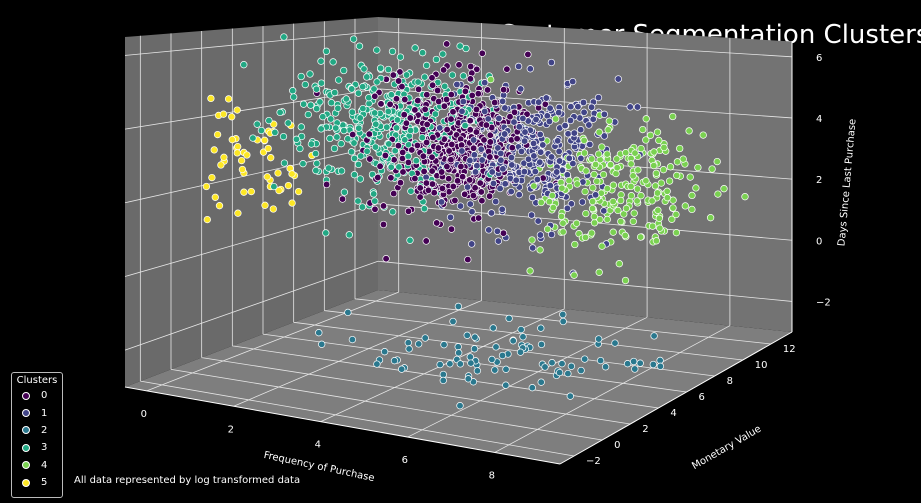  I want to click on x-tick-label: 4, so click(318, 445).